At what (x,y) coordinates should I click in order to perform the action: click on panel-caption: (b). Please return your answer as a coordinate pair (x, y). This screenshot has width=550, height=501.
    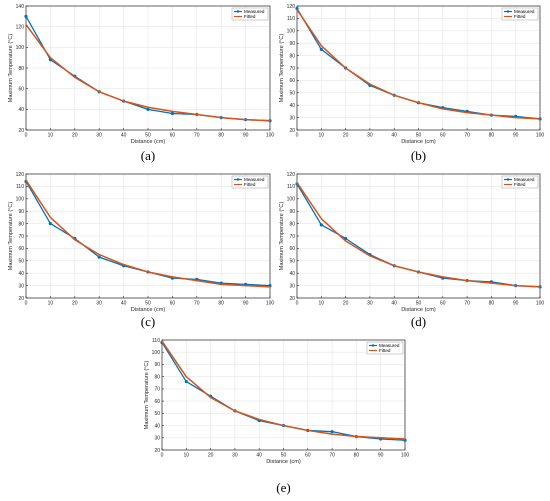
    Looking at the image, I should click on (418, 155).